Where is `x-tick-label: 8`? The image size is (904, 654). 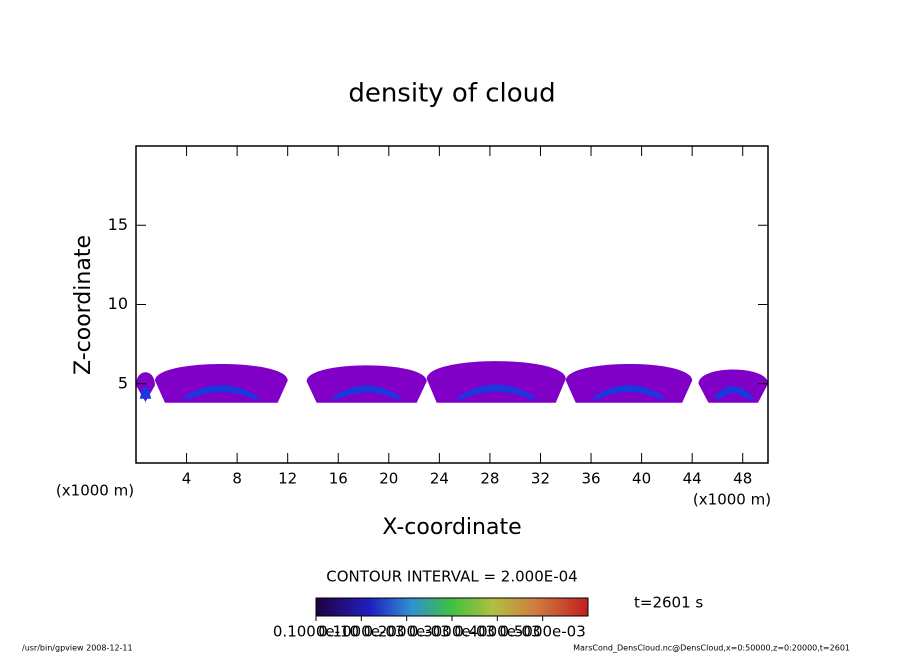
x-tick-label: 8 is located at coordinates (237, 479).